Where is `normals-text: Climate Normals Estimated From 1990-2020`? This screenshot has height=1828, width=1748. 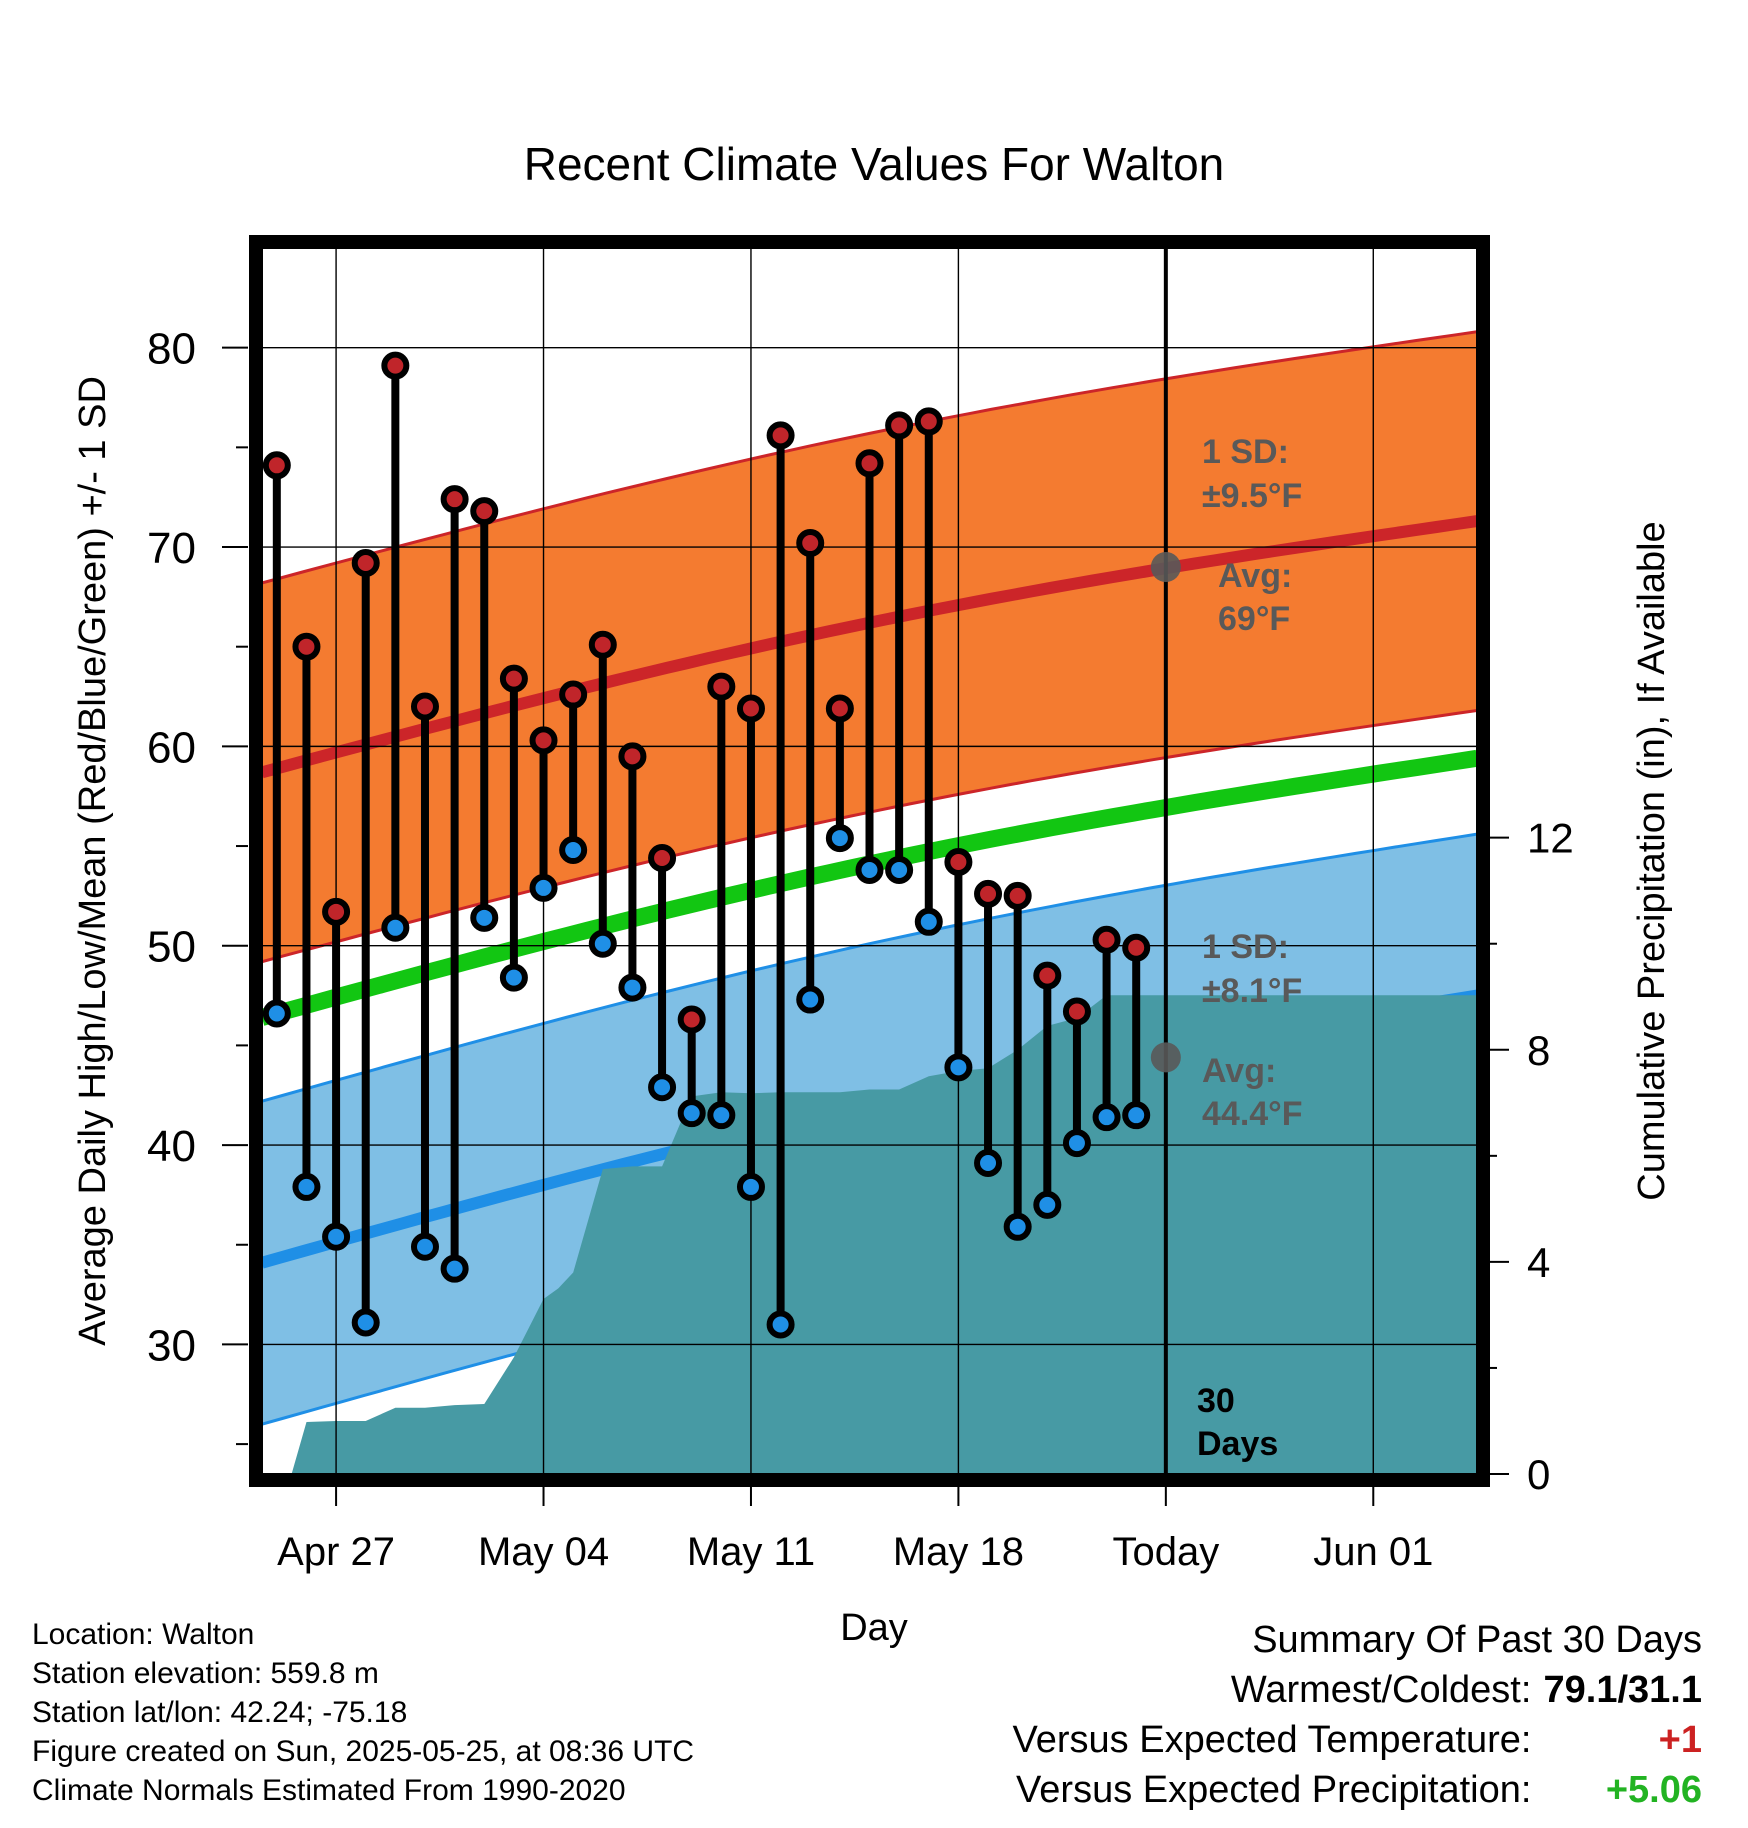 normals-text: Climate Normals Estimated From 1990-2020 is located at coordinates (329, 1790).